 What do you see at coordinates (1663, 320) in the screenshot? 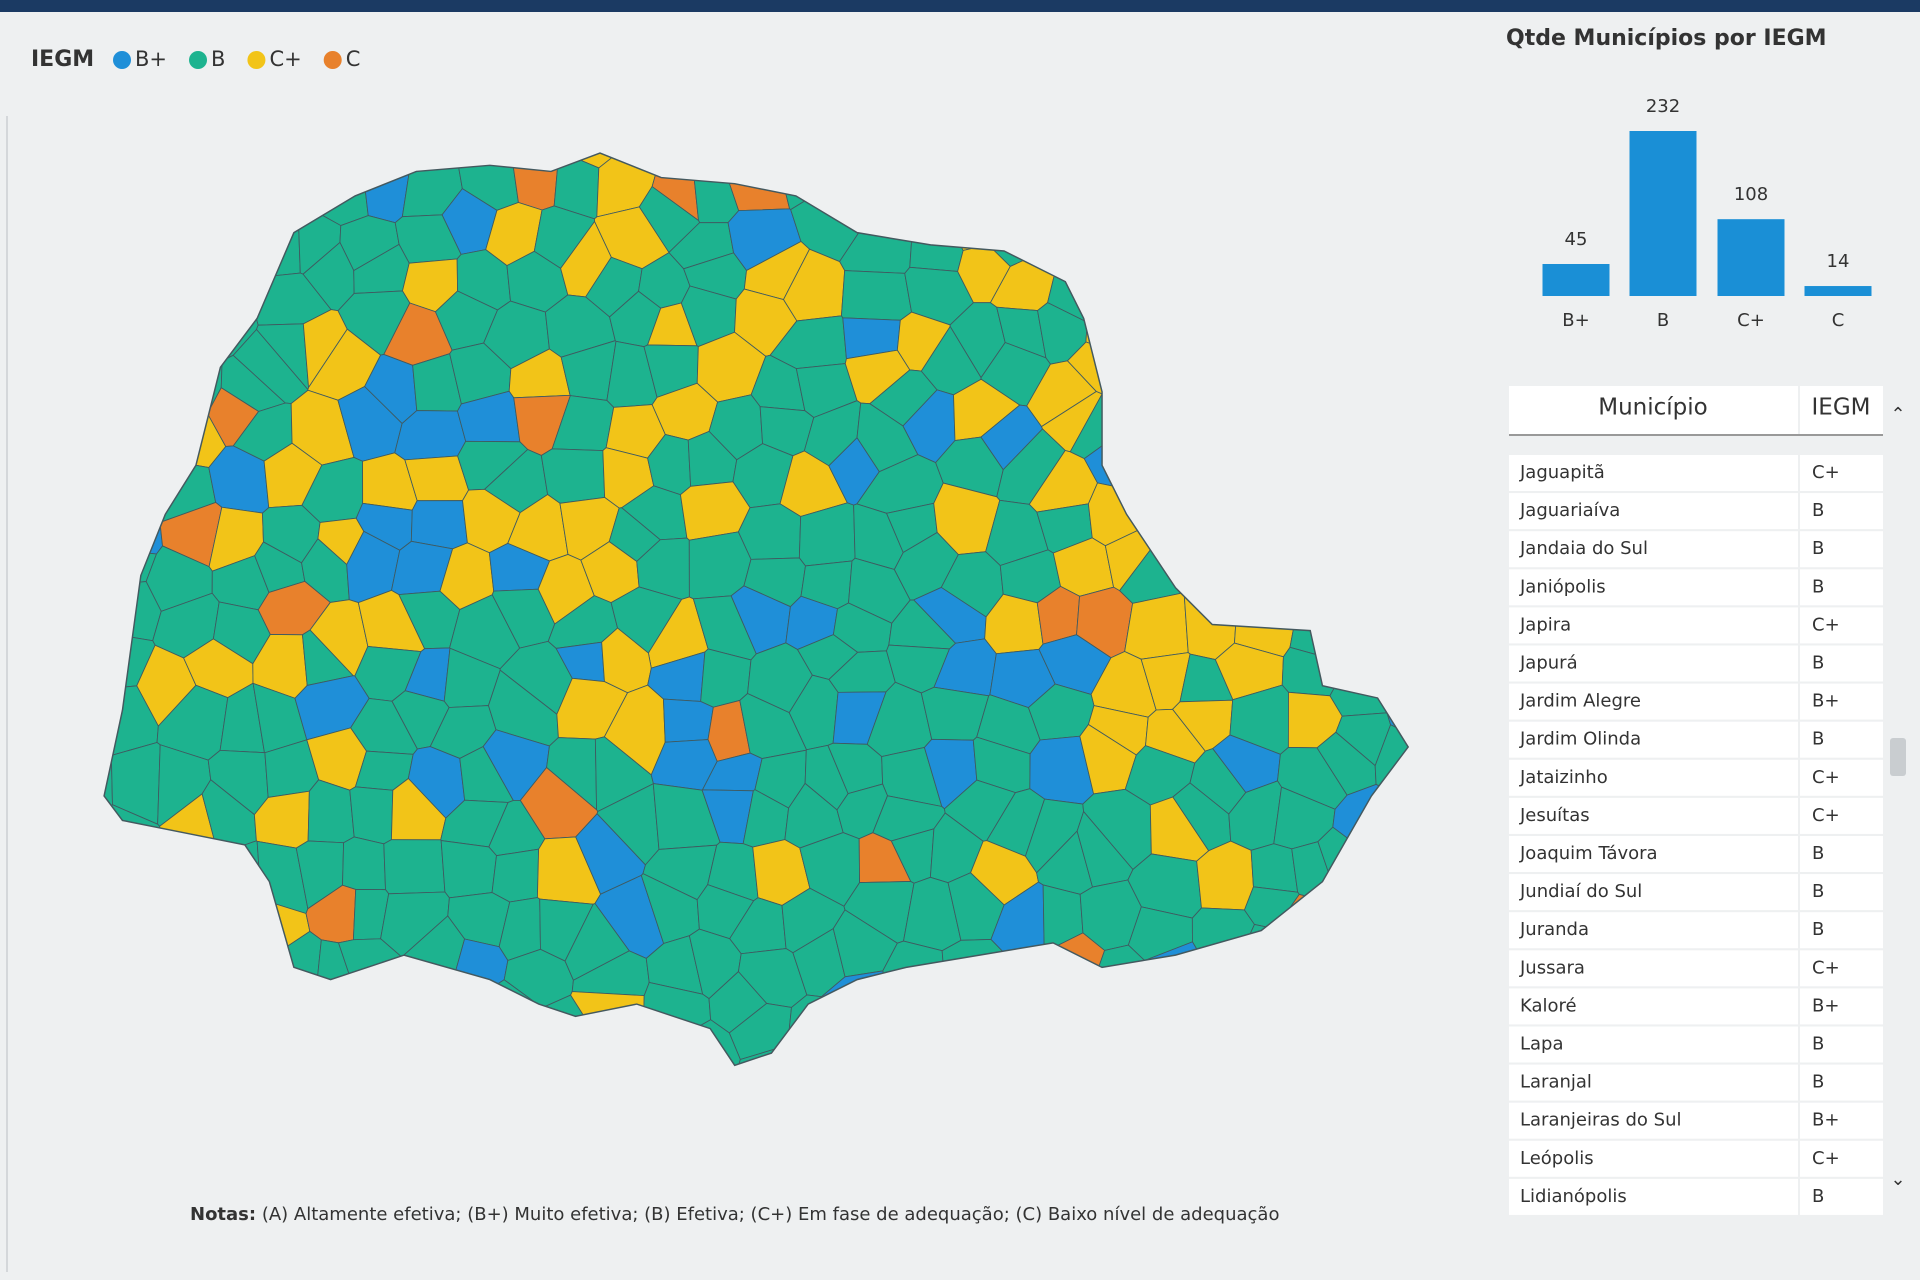
I see `x-tick-label: B` at bounding box center [1663, 320].